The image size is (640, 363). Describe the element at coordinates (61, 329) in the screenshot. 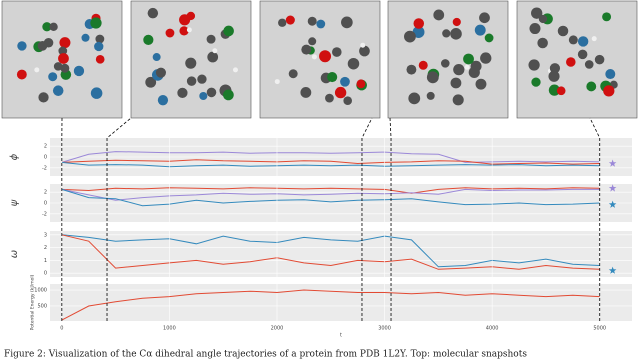

I see `x-tick-label: 0` at that location.